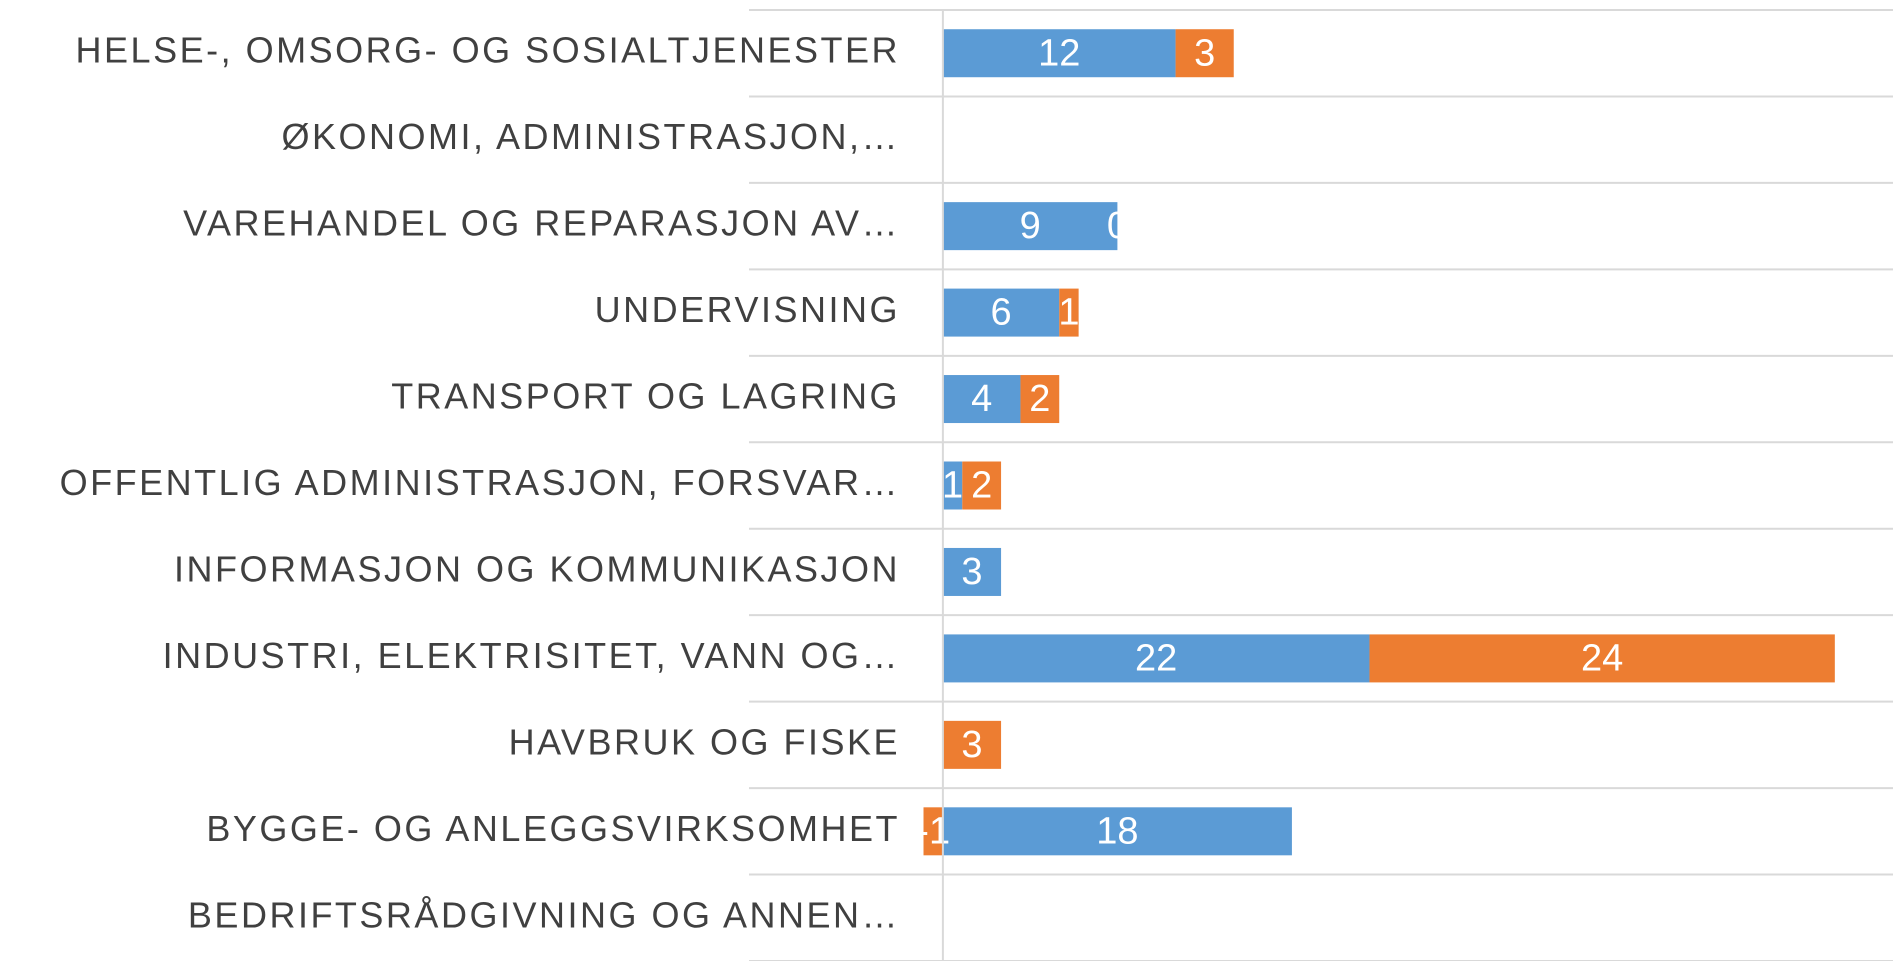 The image size is (1893, 961). Describe the element at coordinates (645, 396) in the screenshot. I see `category-label: TRANSPORT OG LAGRING` at that location.